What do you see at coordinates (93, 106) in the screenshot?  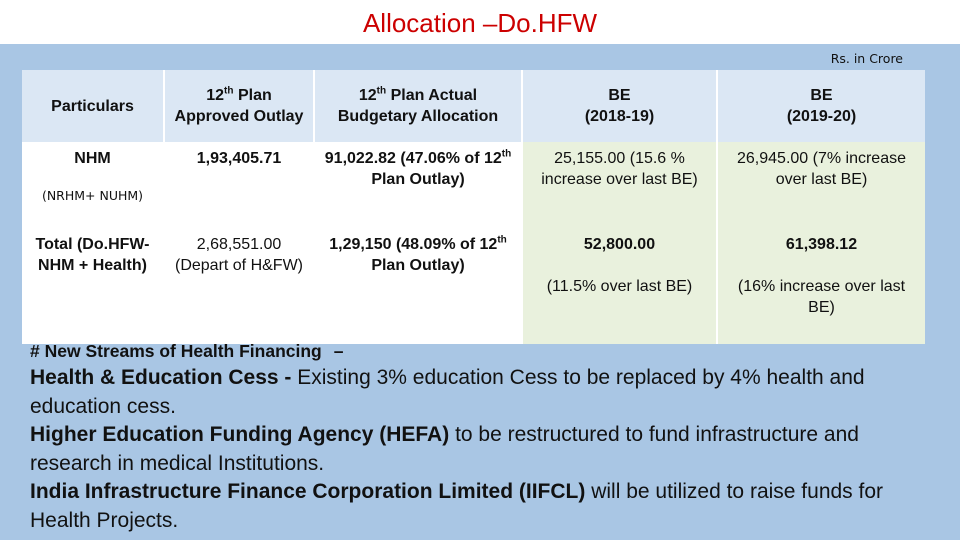 I see `header-particulars: Particulars` at bounding box center [93, 106].